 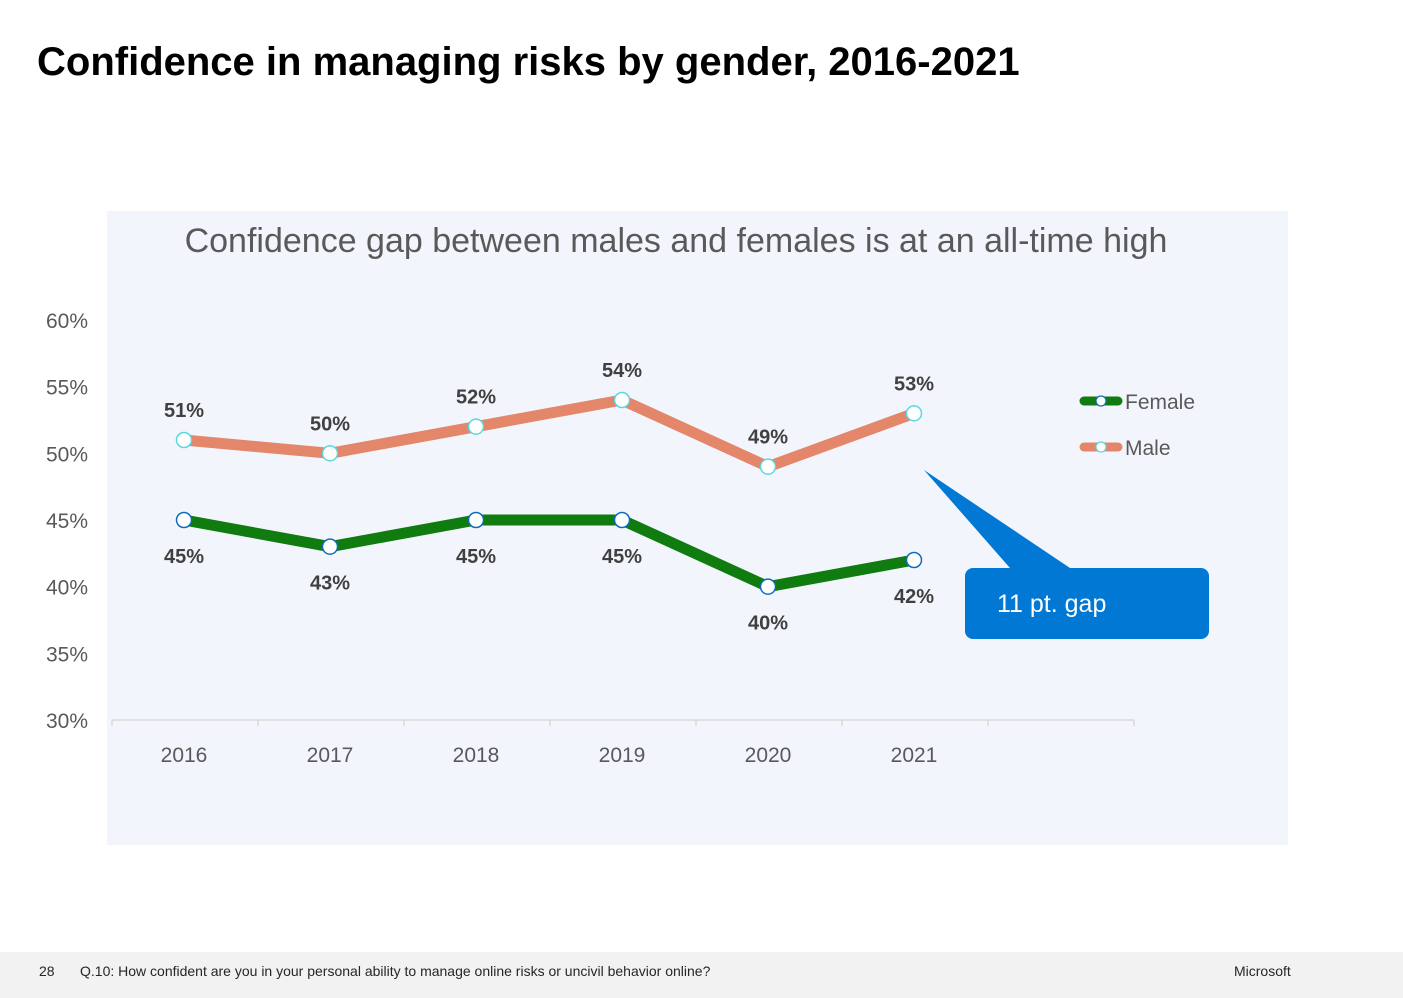 I want to click on y-tick-label: 30%, so click(x=67, y=721).